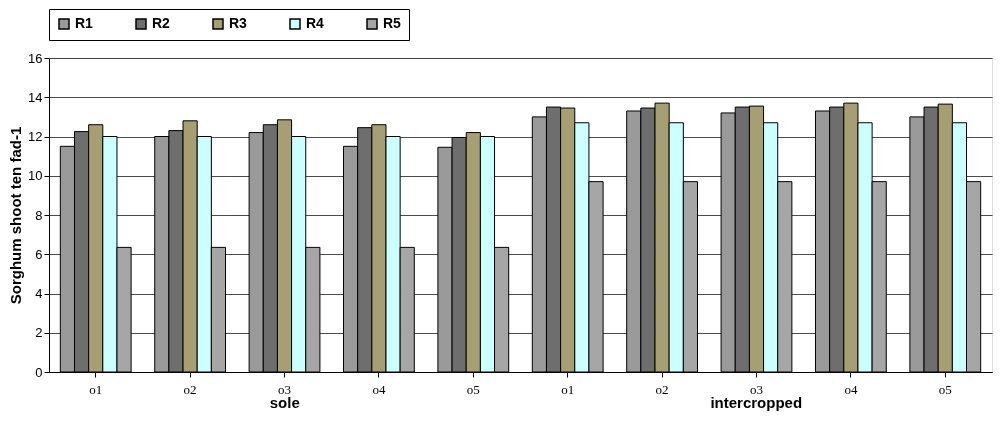  I want to click on y-tick-label: 4, so click(39, 293).